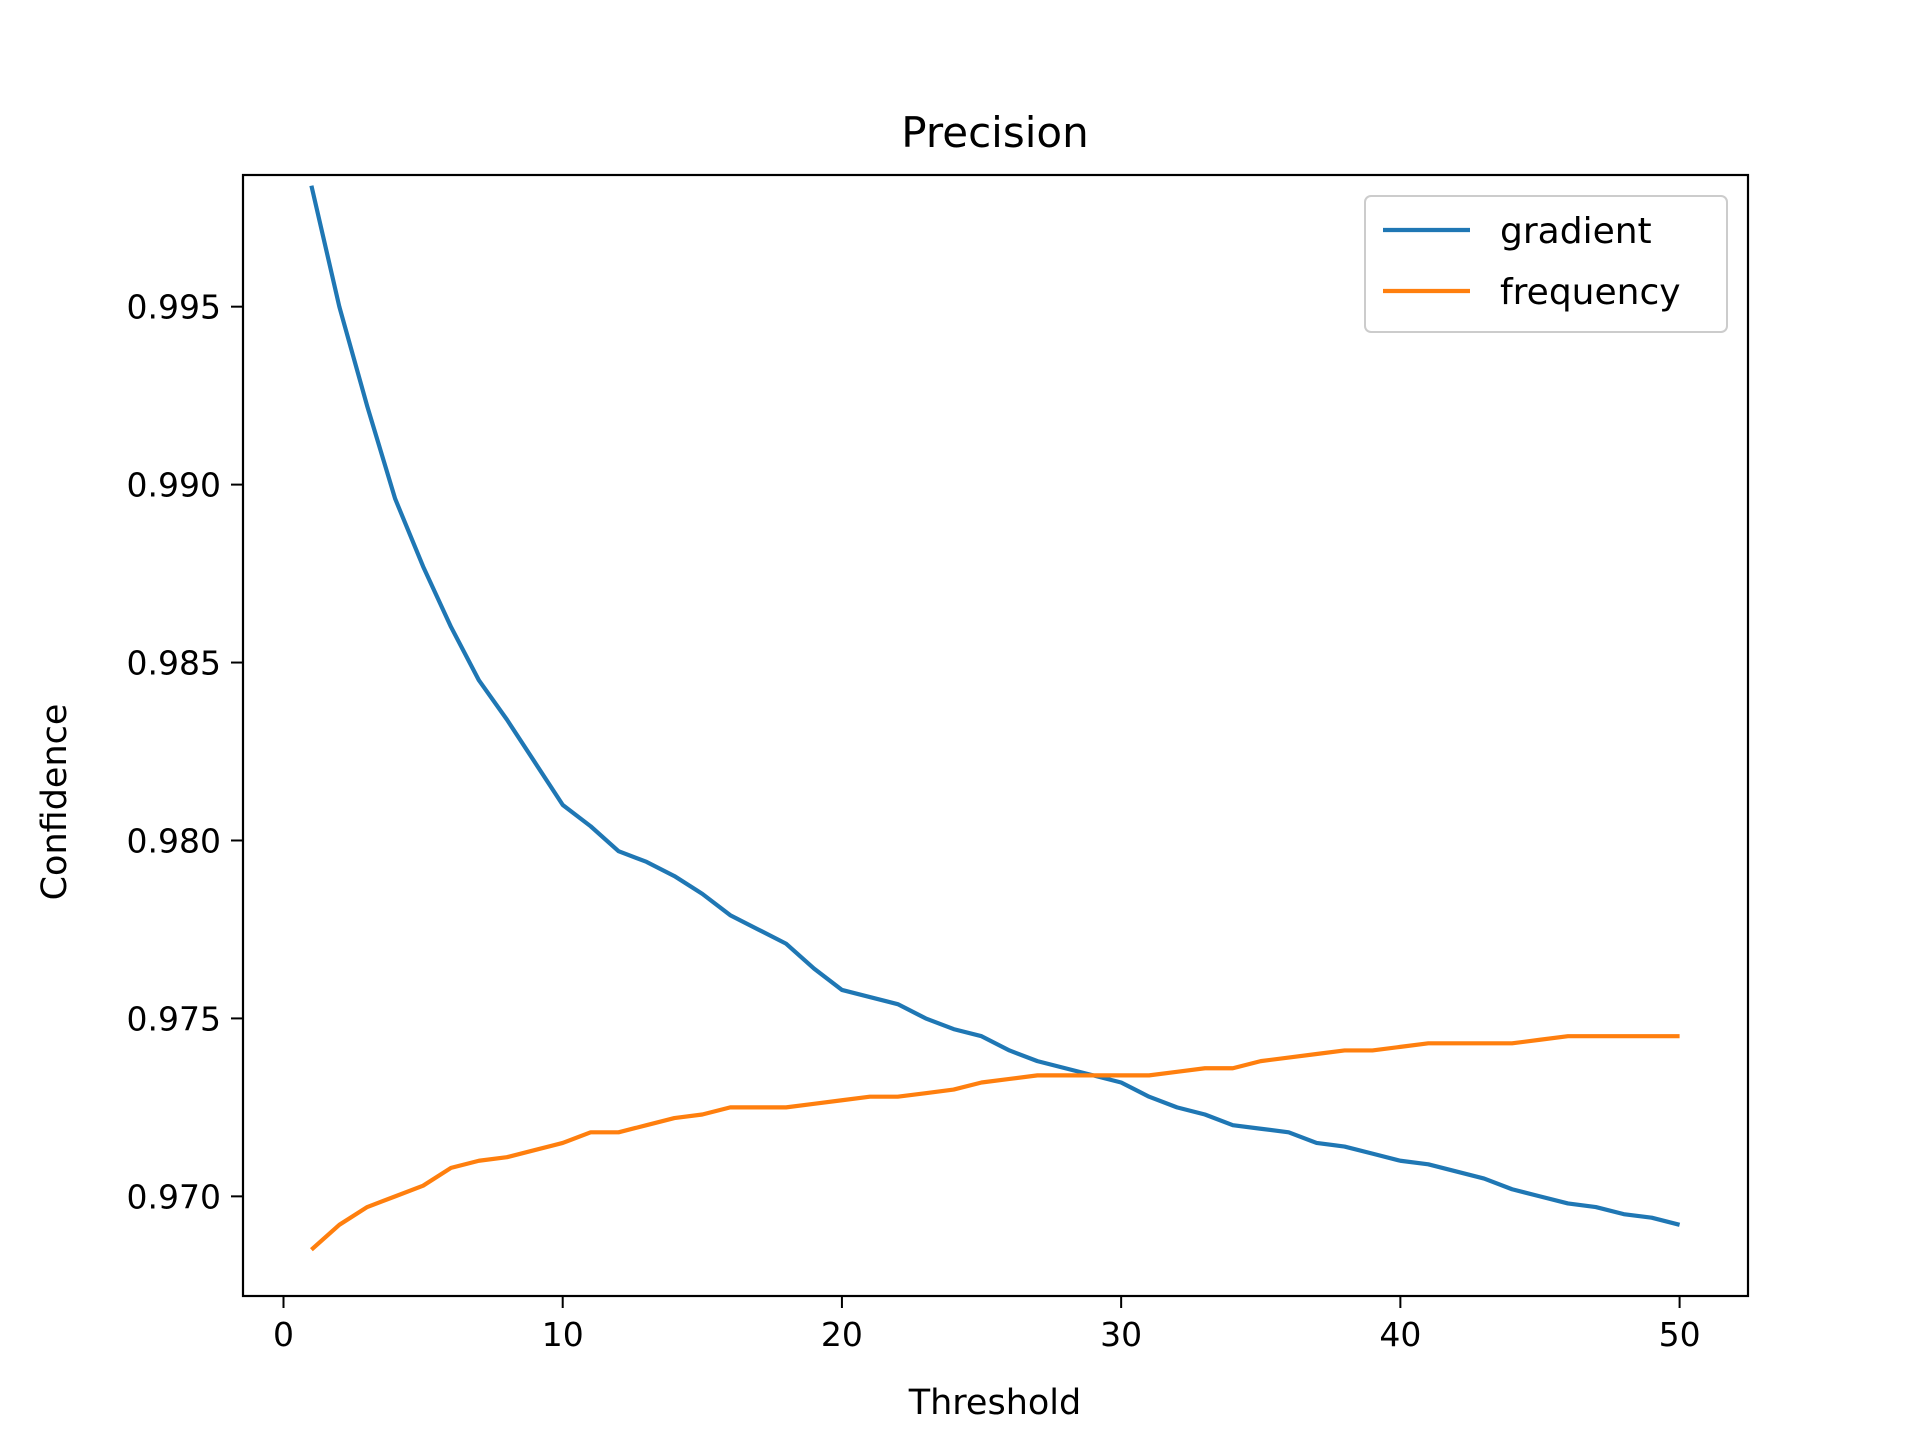  Describe the element at coordinates (1680, 1334) in the screenshot. I see `x-tick-label: 50` at that location.